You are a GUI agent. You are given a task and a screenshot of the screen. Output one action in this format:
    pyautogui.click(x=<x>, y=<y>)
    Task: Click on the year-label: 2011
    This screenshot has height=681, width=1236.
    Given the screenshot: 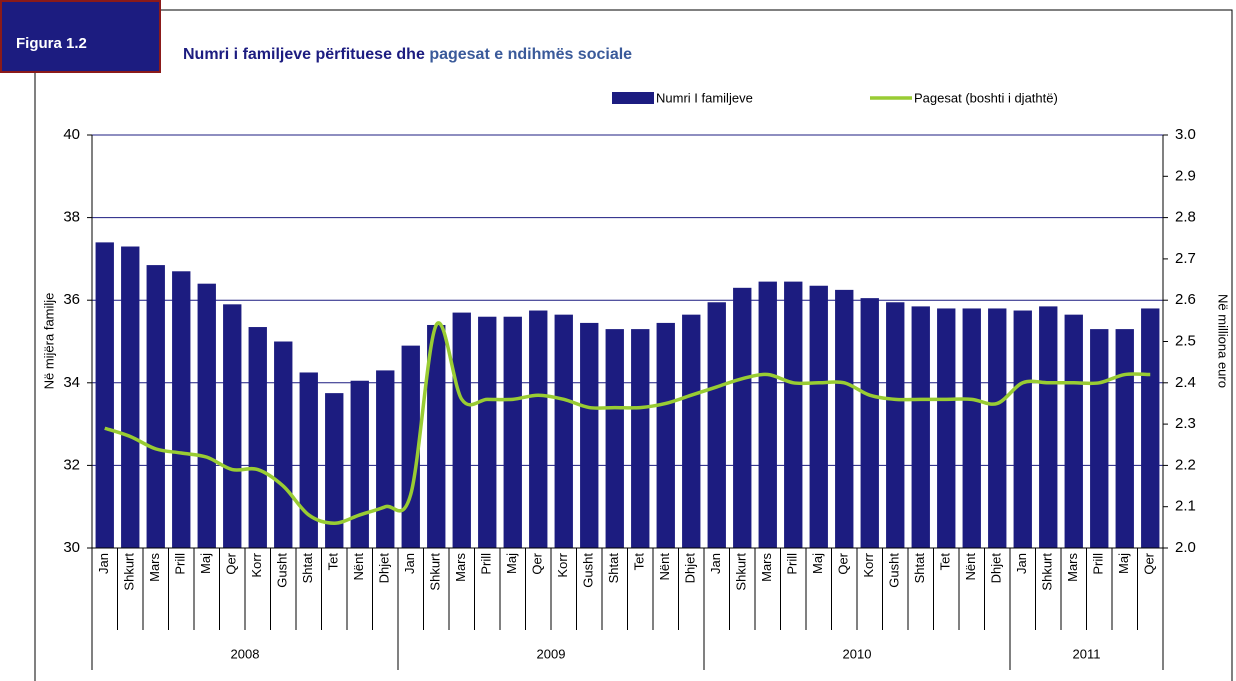 What is the action you would take?
    pyautogui.click(x=1087, y=653)
    